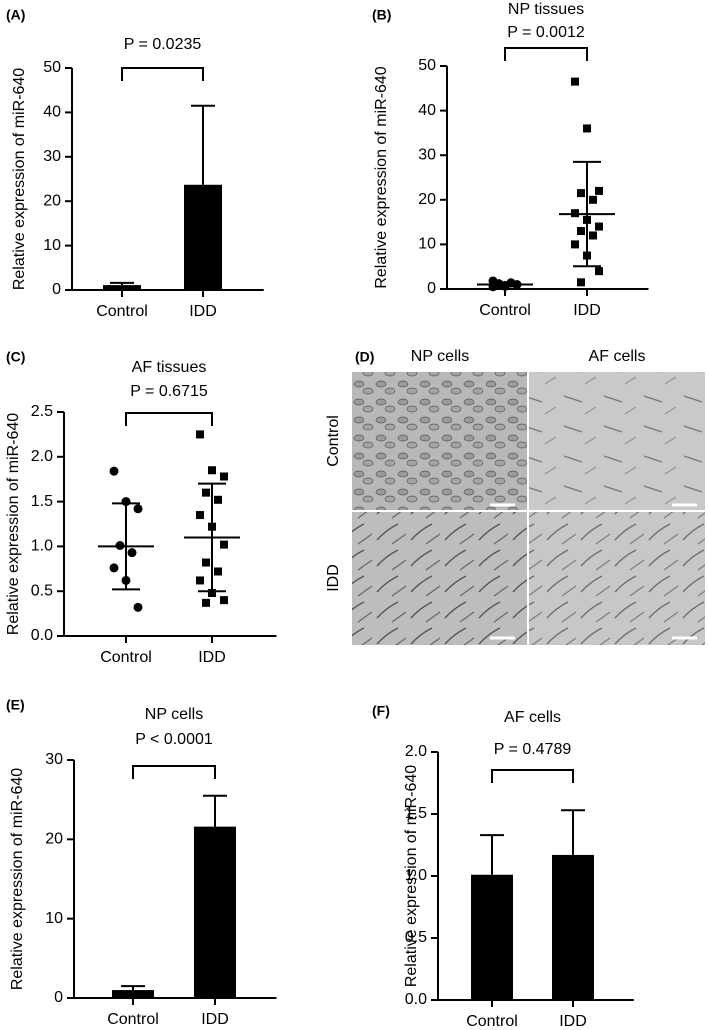 The height and width of the screenshot is (1030, 709). Describe the element at coordinates (15, 15) in the screenshot. I see `panel-label: (A)` at that location.